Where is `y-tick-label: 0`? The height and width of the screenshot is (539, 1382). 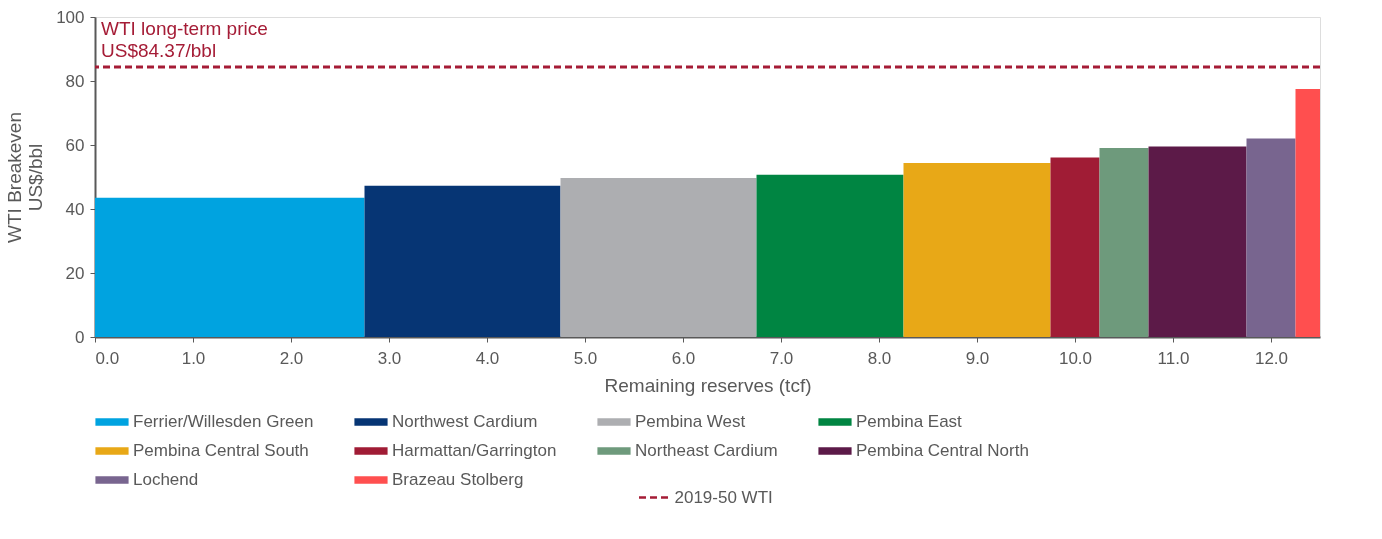
y-tick-label: 0 is located at coordinates (80, 337).